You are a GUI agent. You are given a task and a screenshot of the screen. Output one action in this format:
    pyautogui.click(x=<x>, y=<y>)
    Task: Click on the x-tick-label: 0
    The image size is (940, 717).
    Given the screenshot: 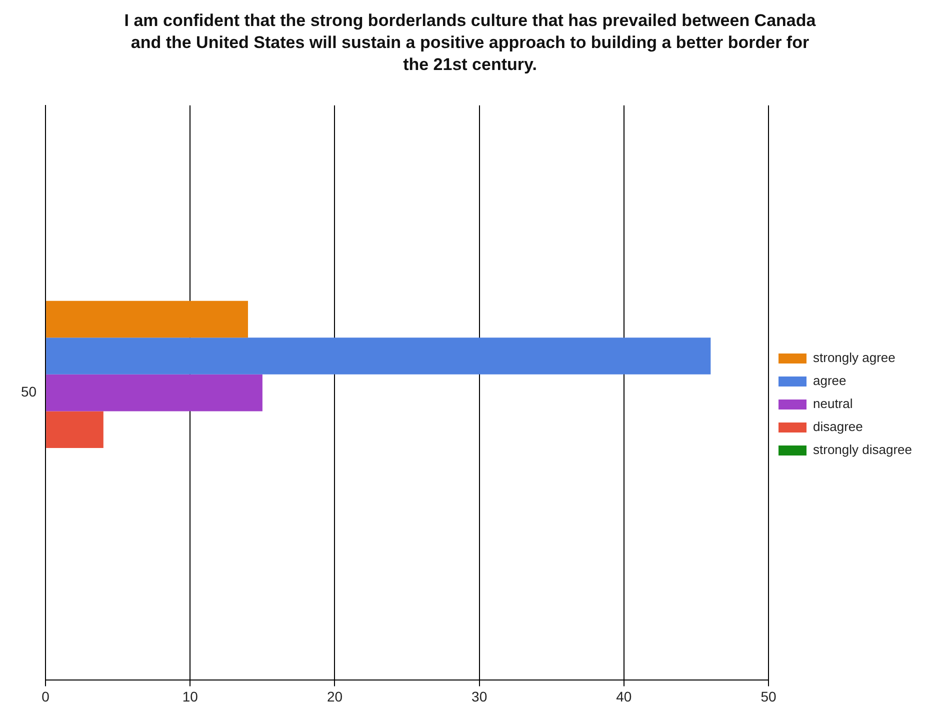 What is the action you would take?
    pyautogui.click(x=46, y=696)
    